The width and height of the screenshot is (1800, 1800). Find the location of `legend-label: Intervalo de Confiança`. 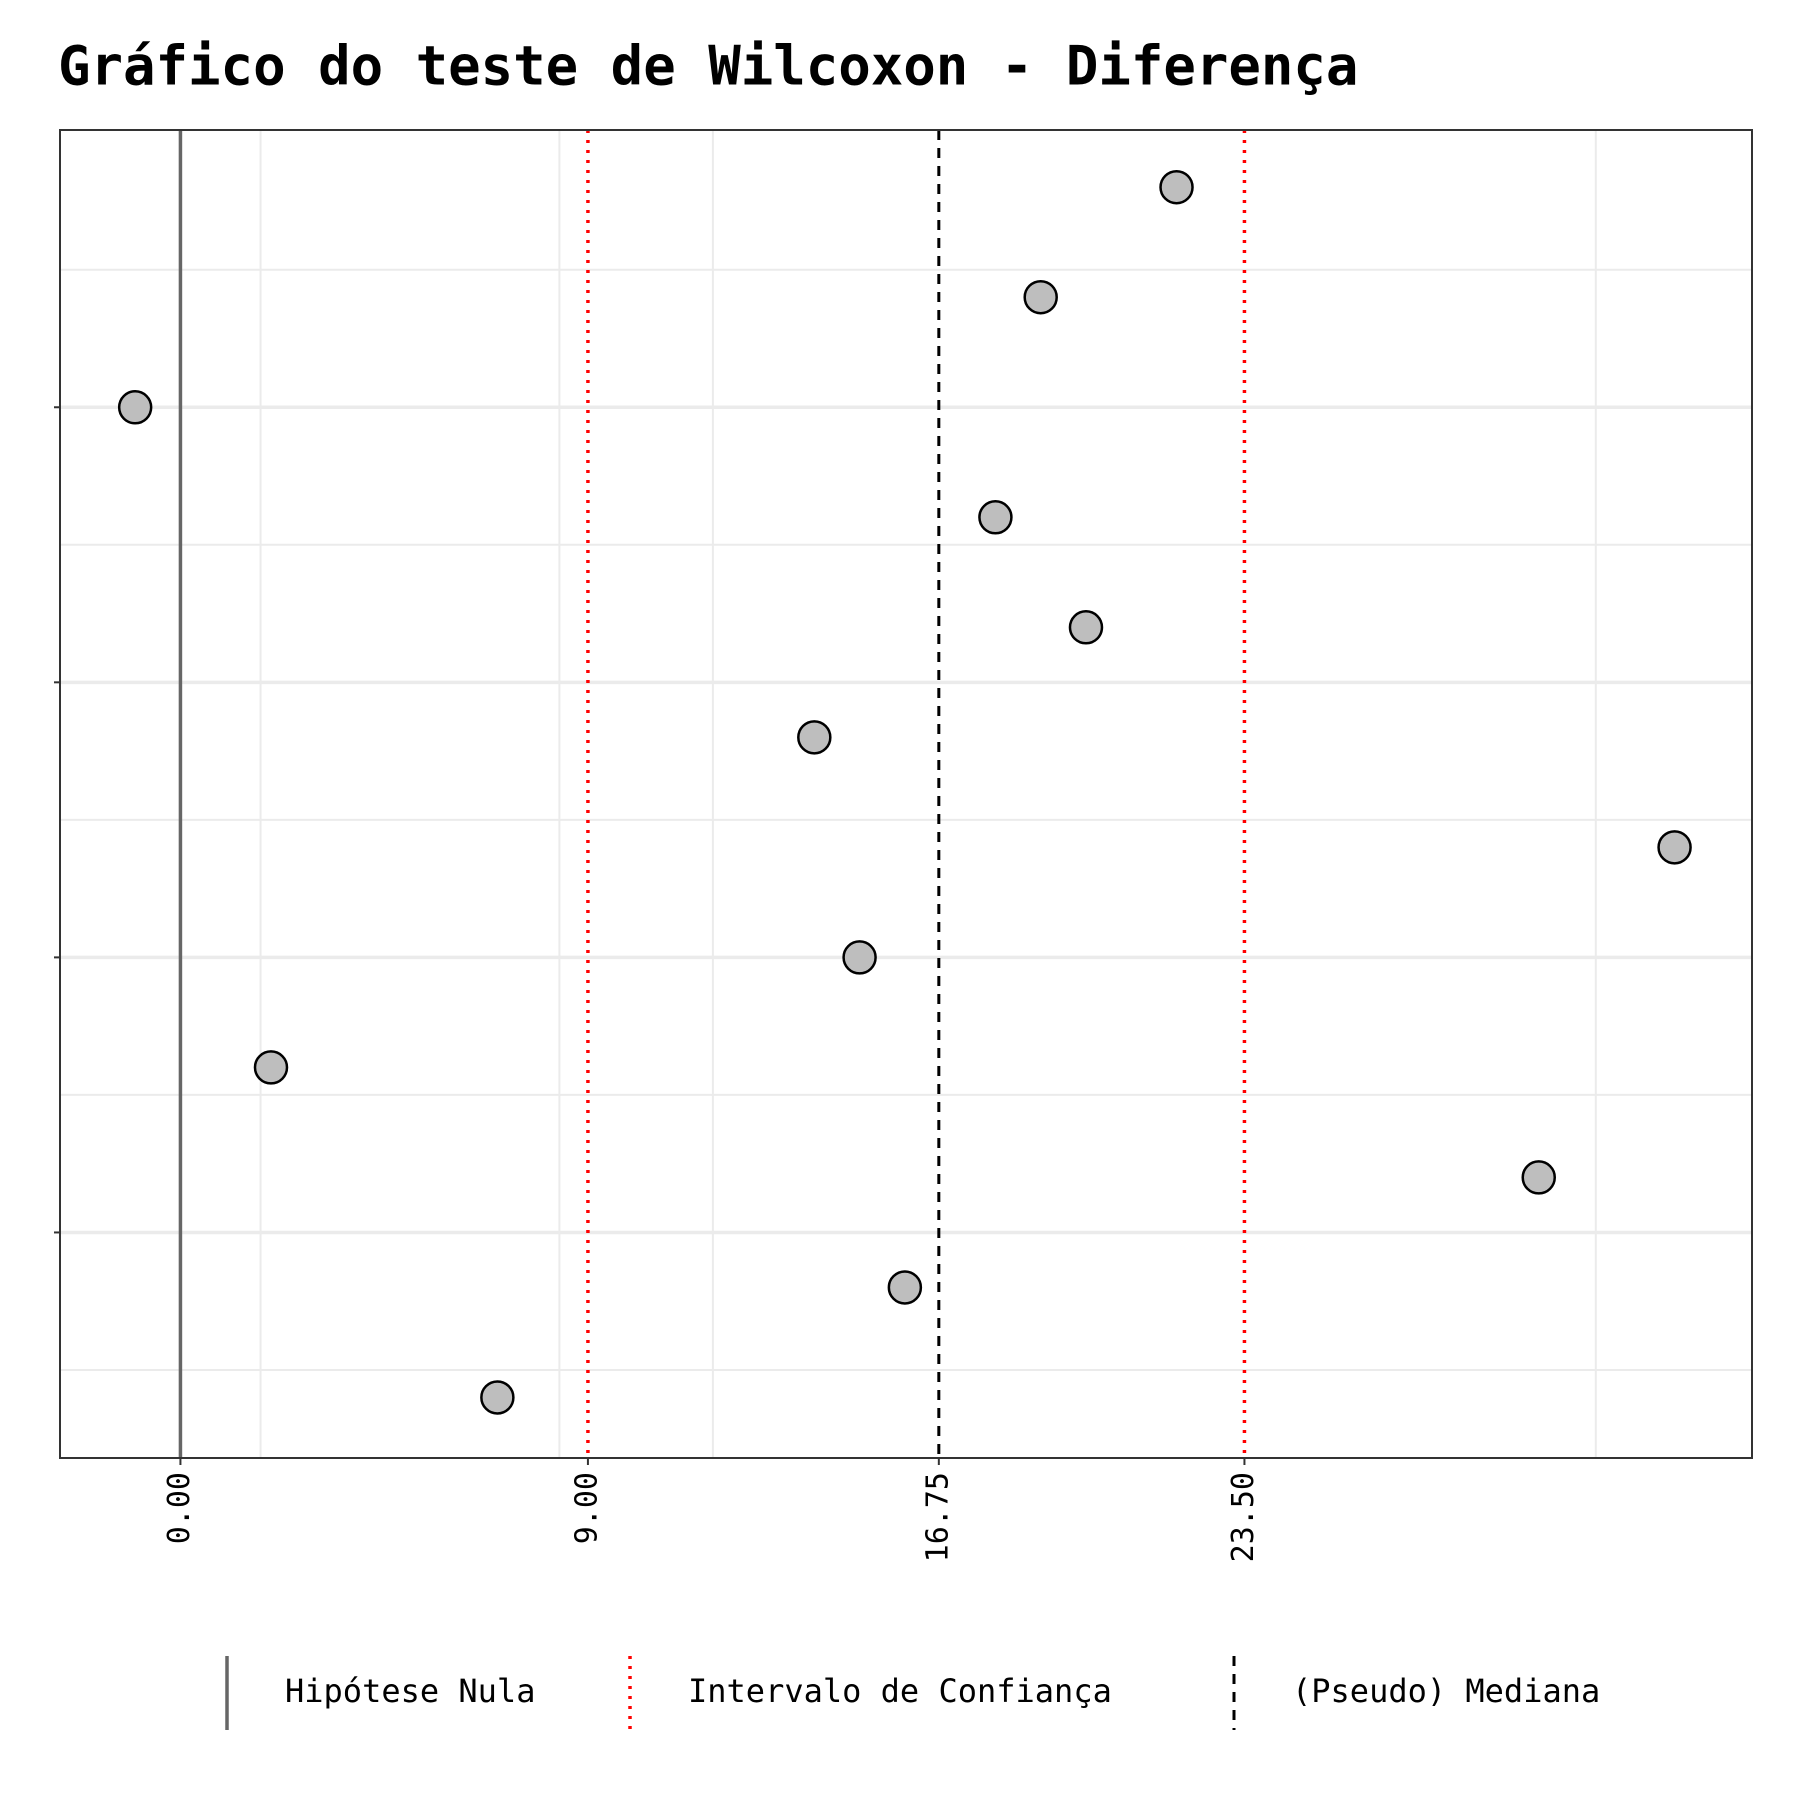

legend-label: Intervalo de Confiança is located at coordinates (900, 1691).